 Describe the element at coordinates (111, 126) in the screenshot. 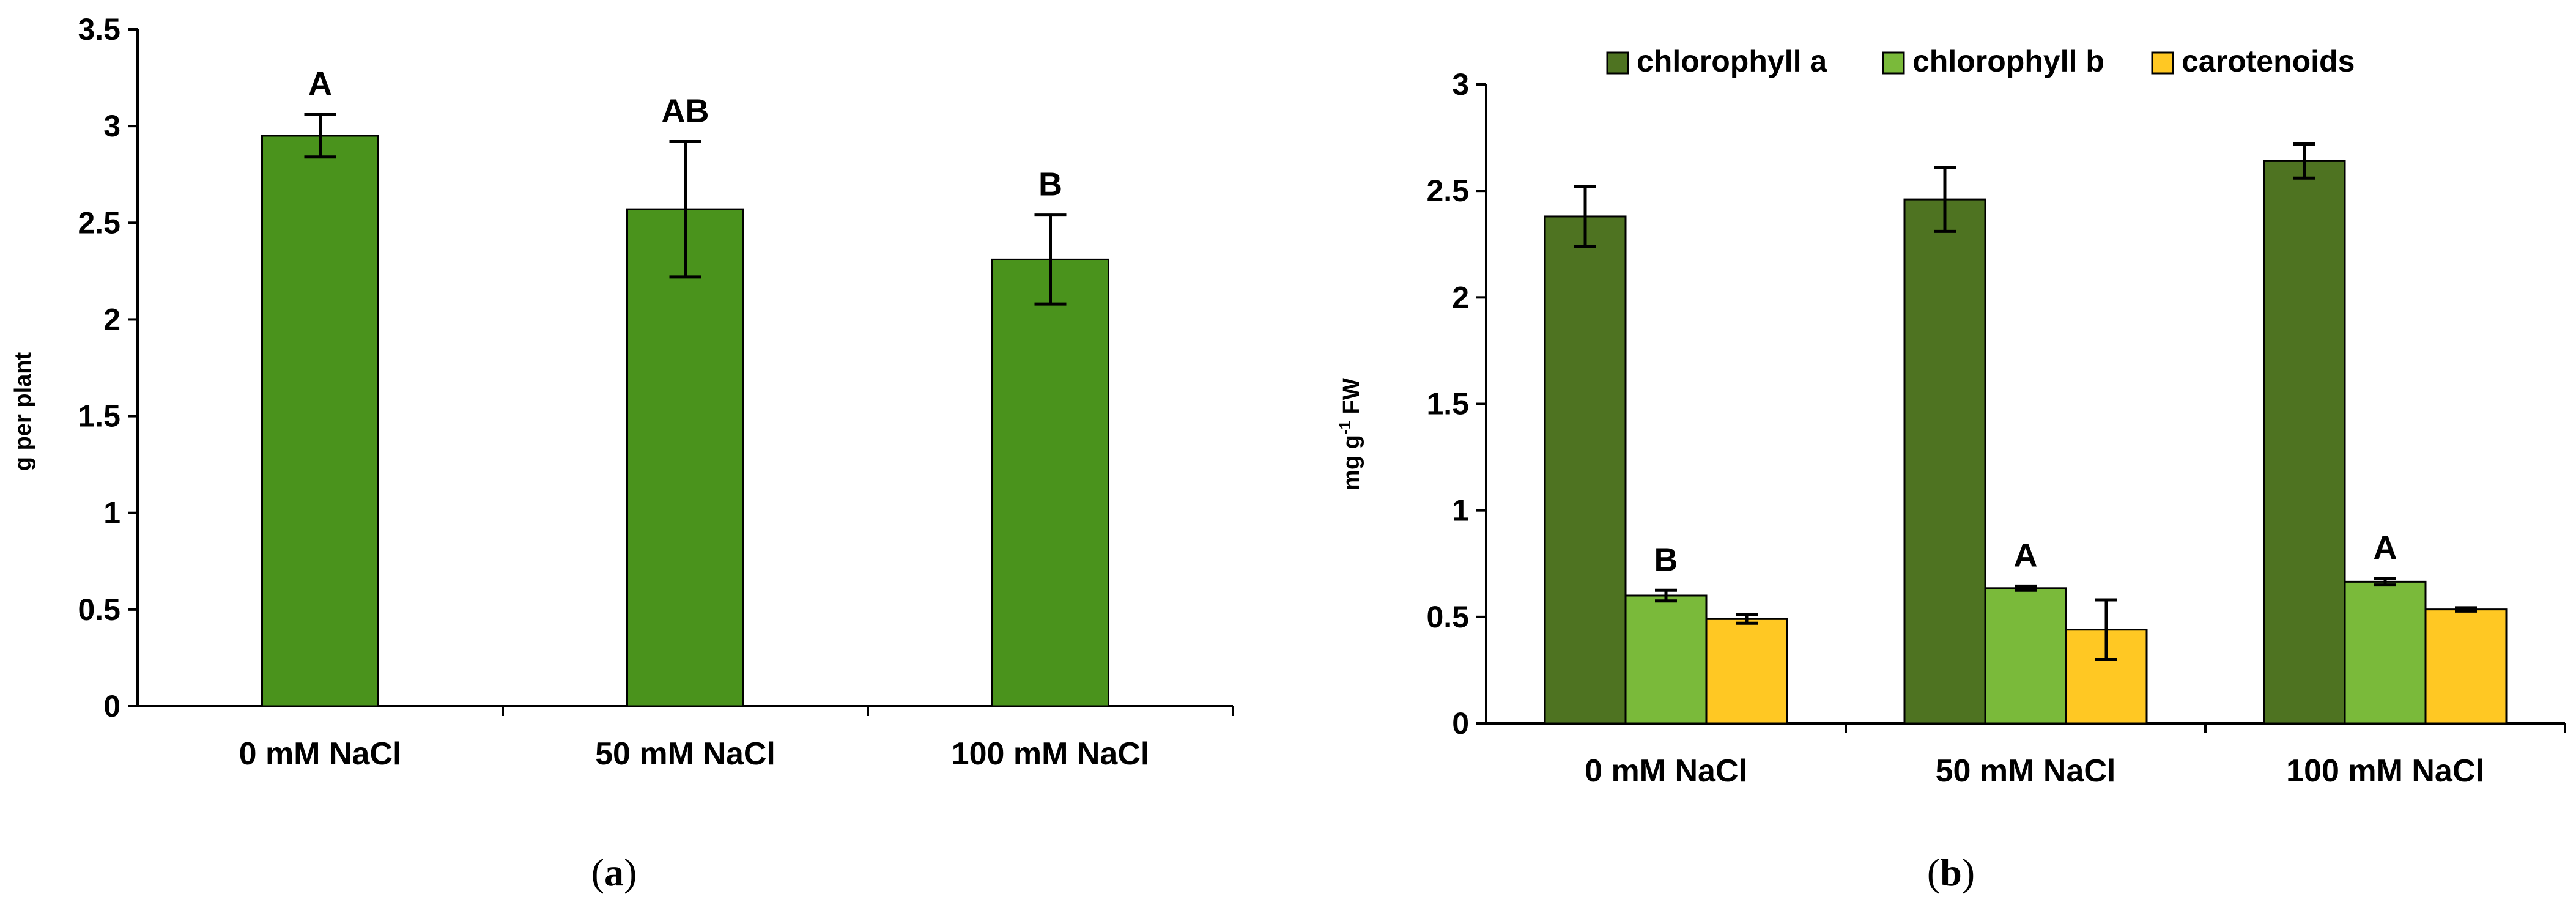

I see `chart-a-y-tick-label: 3` at that location.